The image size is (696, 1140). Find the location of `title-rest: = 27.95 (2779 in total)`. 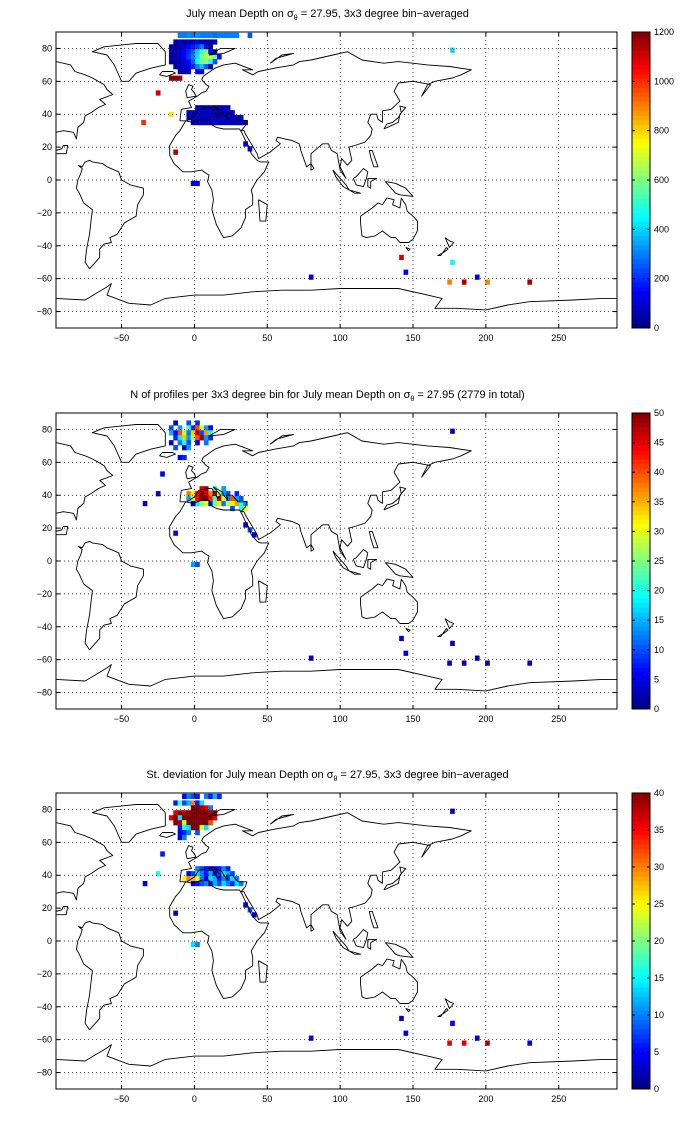

title-rest: = 27.95 (2779 in total) is located at coordinates (469, 395).